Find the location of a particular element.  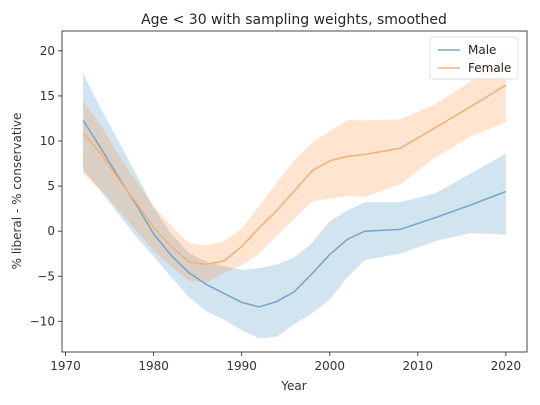

x-tick-label-2010: 2010 is located at coordinates (418, 366).